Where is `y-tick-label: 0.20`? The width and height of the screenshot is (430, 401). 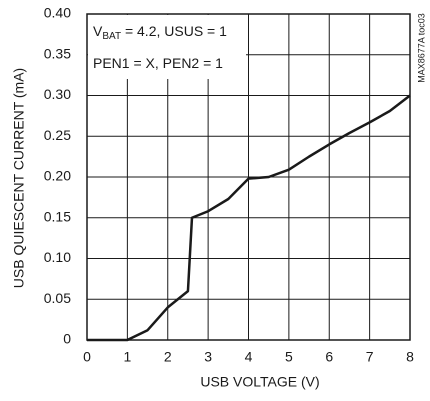 y-tick-label: 0.20 is located at coordinates (57, 176).